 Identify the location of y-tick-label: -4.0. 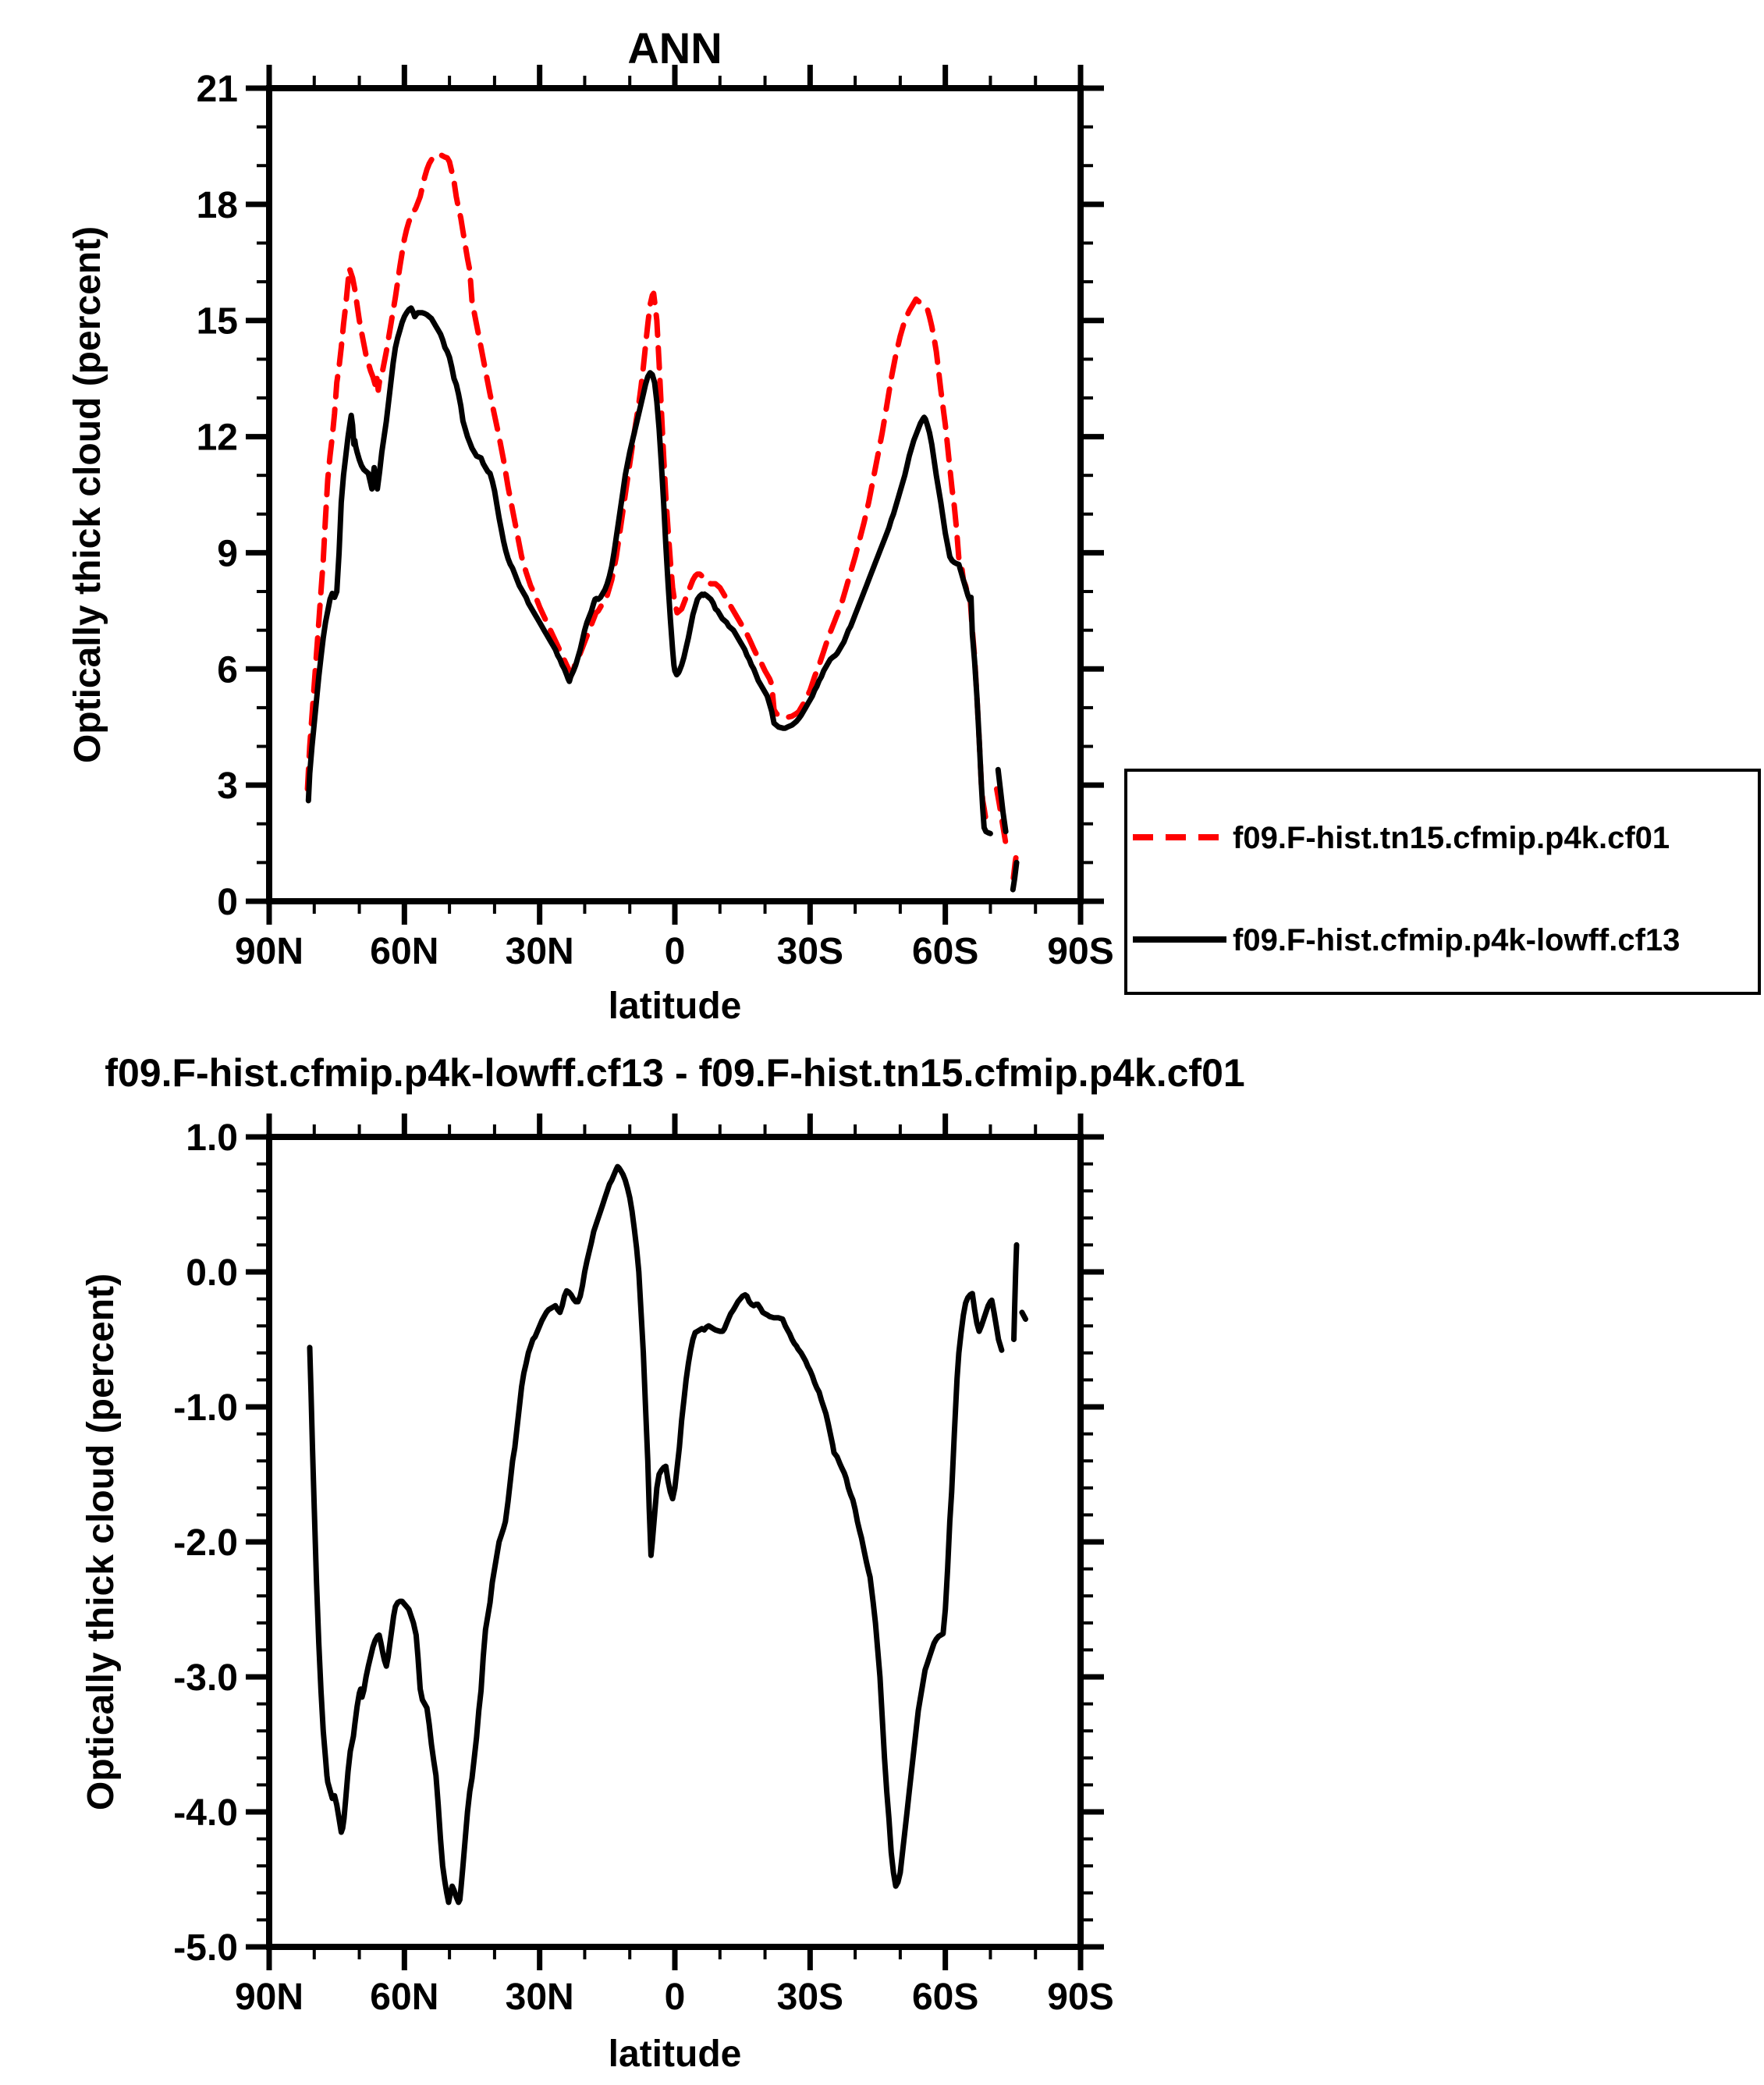
(205, 1813).